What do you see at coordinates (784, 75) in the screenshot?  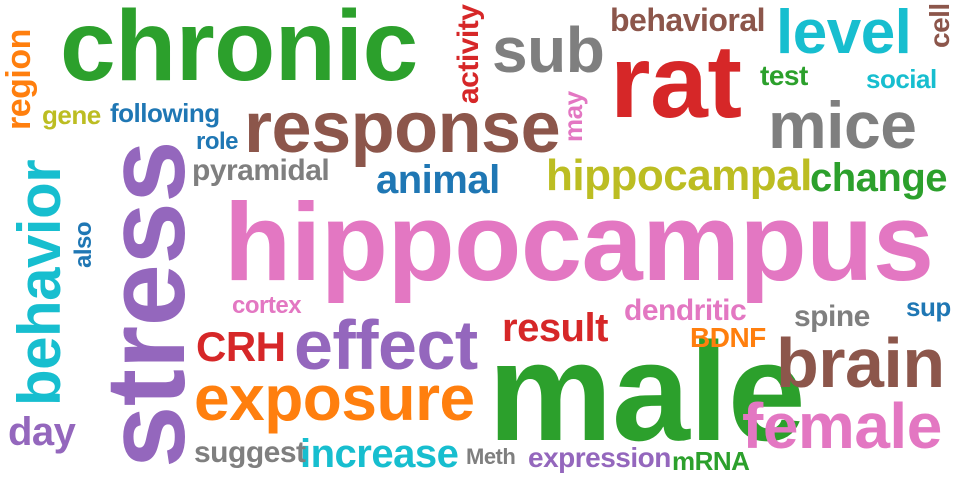 I see `word-test: test` at bounding box center [784, 75].